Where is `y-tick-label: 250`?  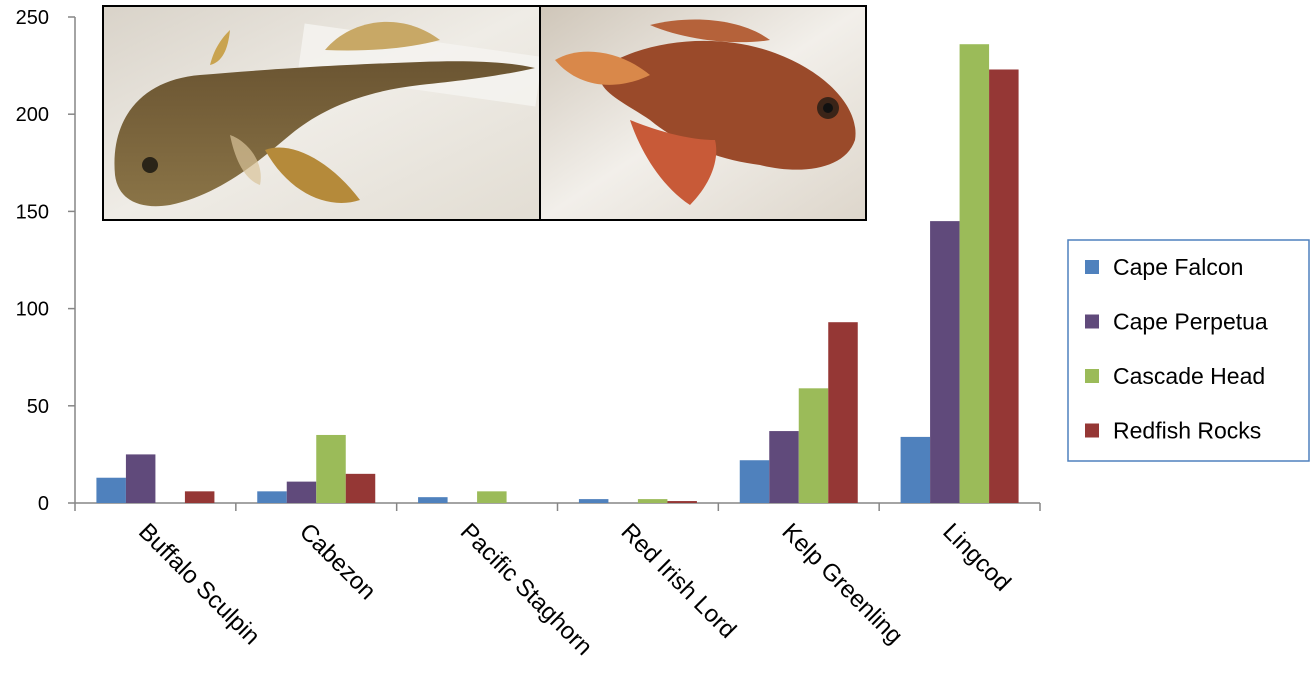
y-tick-label: 250 is located at coordinates (32, 18).